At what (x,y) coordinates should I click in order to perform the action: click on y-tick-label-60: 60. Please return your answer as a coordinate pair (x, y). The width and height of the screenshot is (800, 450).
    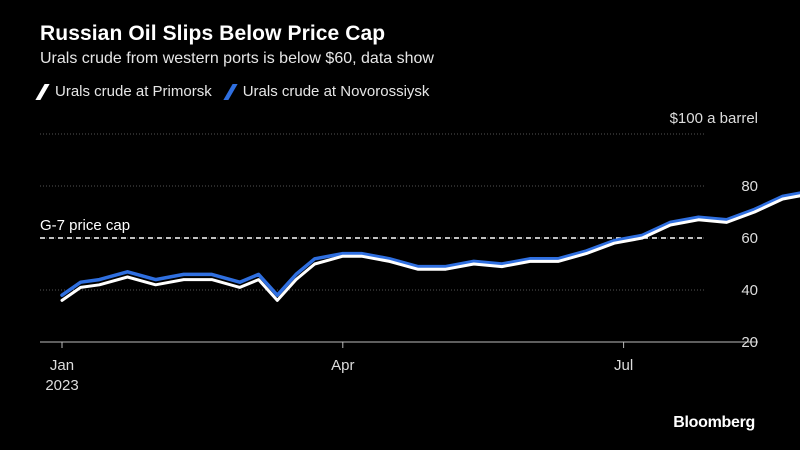
    Looking at the image, I should click on (749, 238).